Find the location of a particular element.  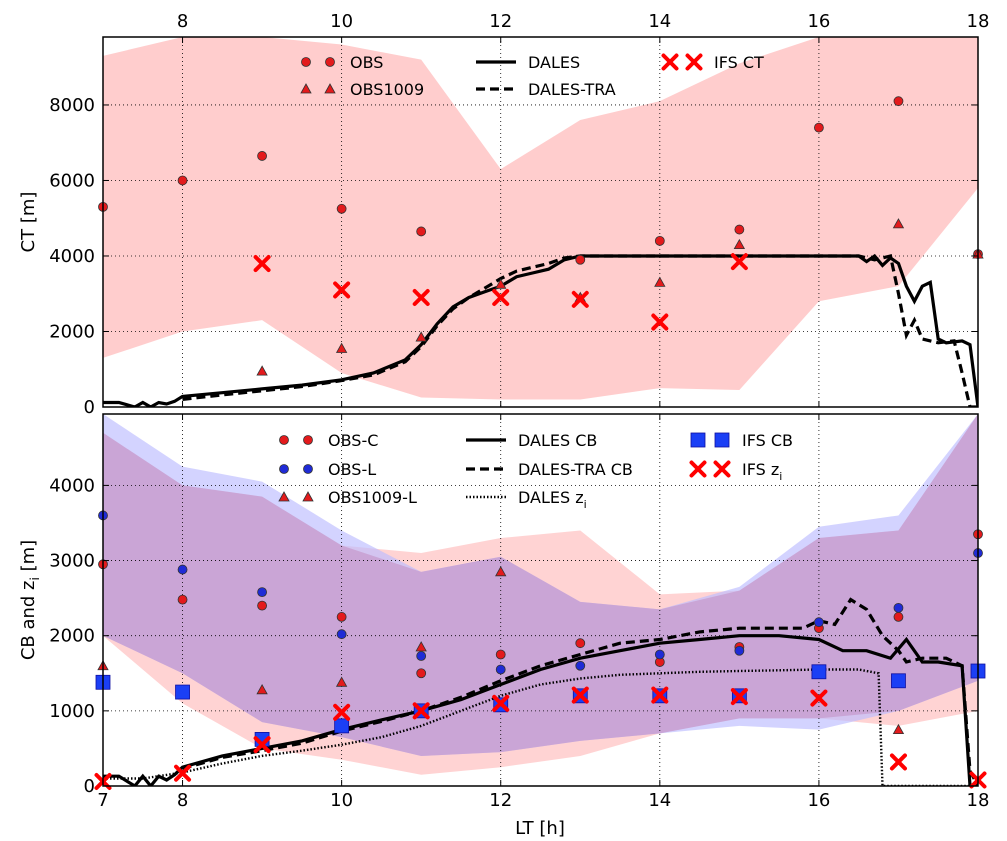

bottom-point-ifs-z-1-stroke-b is located at coordinates (183, 773).